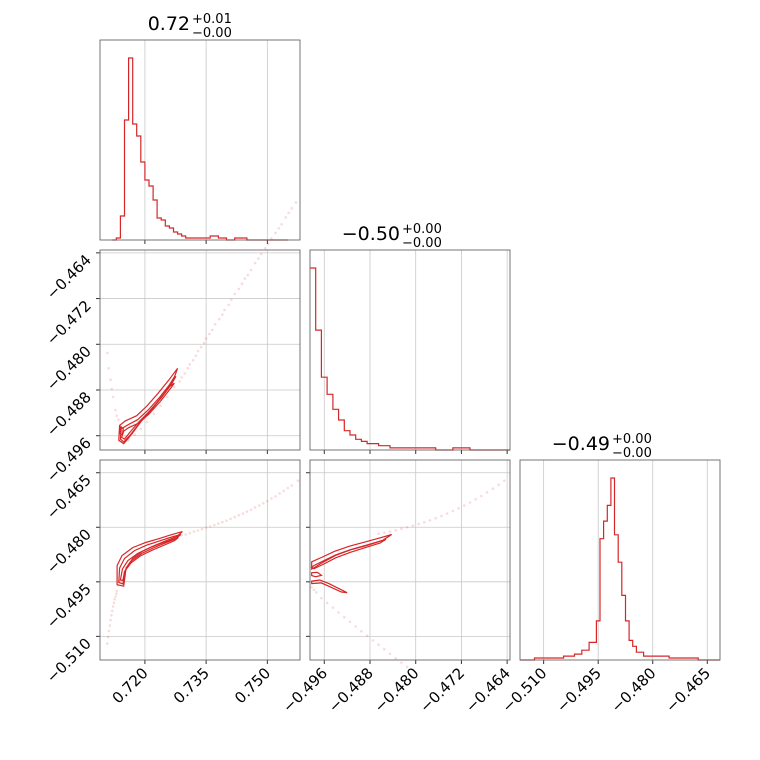  What do you see at coordinates (371, 234) in the screenshot?
I see `param-title-1: −0.50` at bounding box center [371, 234].